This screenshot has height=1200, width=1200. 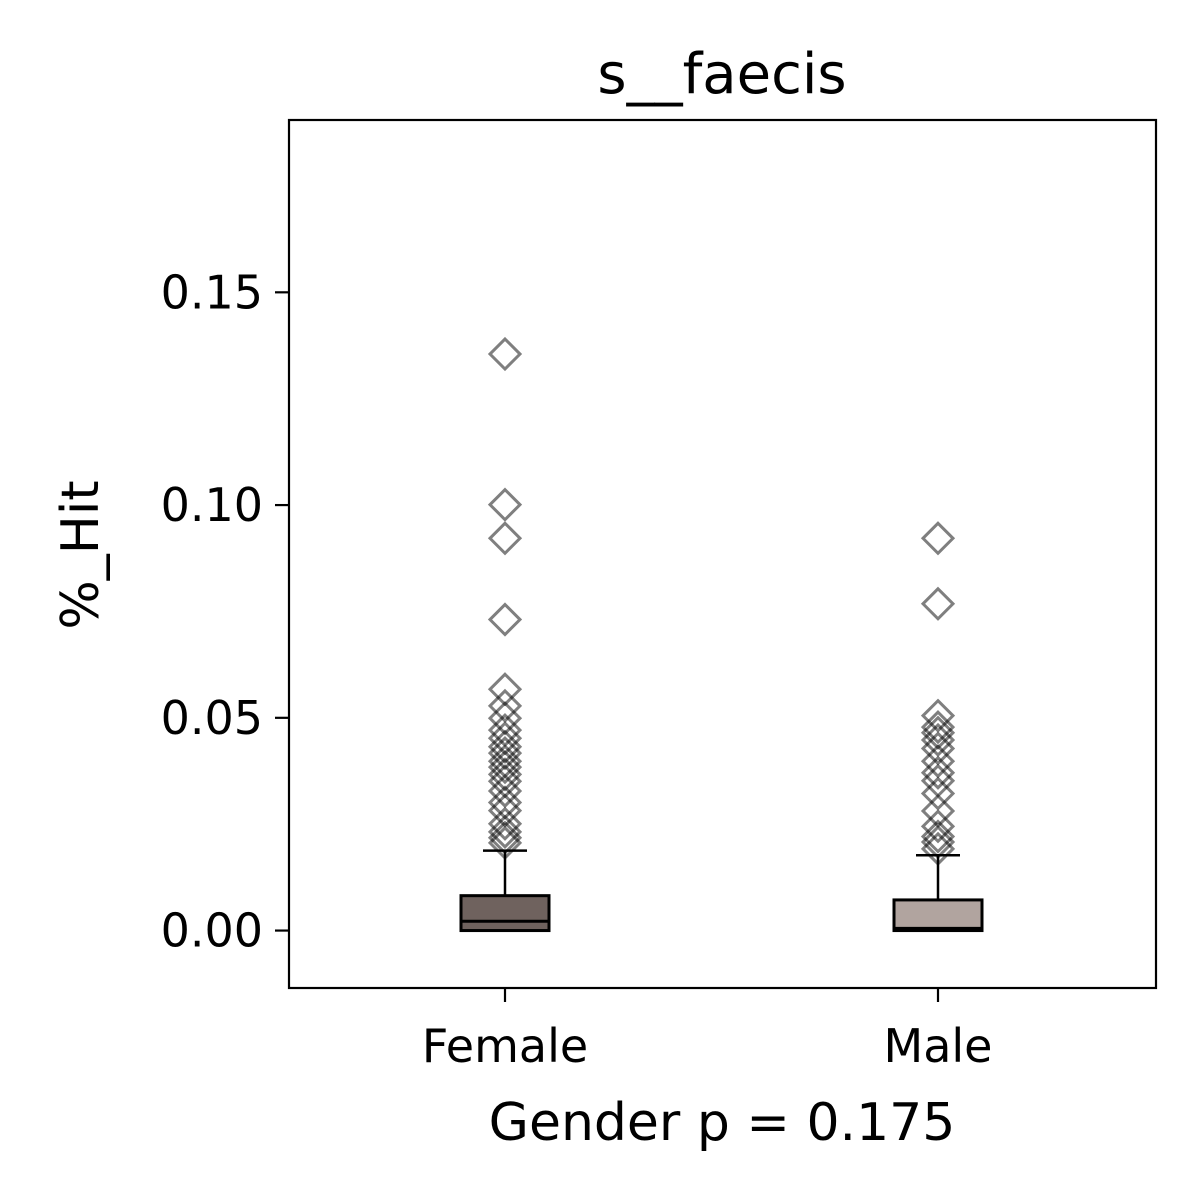 What do you see at coordinates (81, 554) in the screenshot?
I see `y-axis-label: %_Hit` at bounding box center [81, 554].